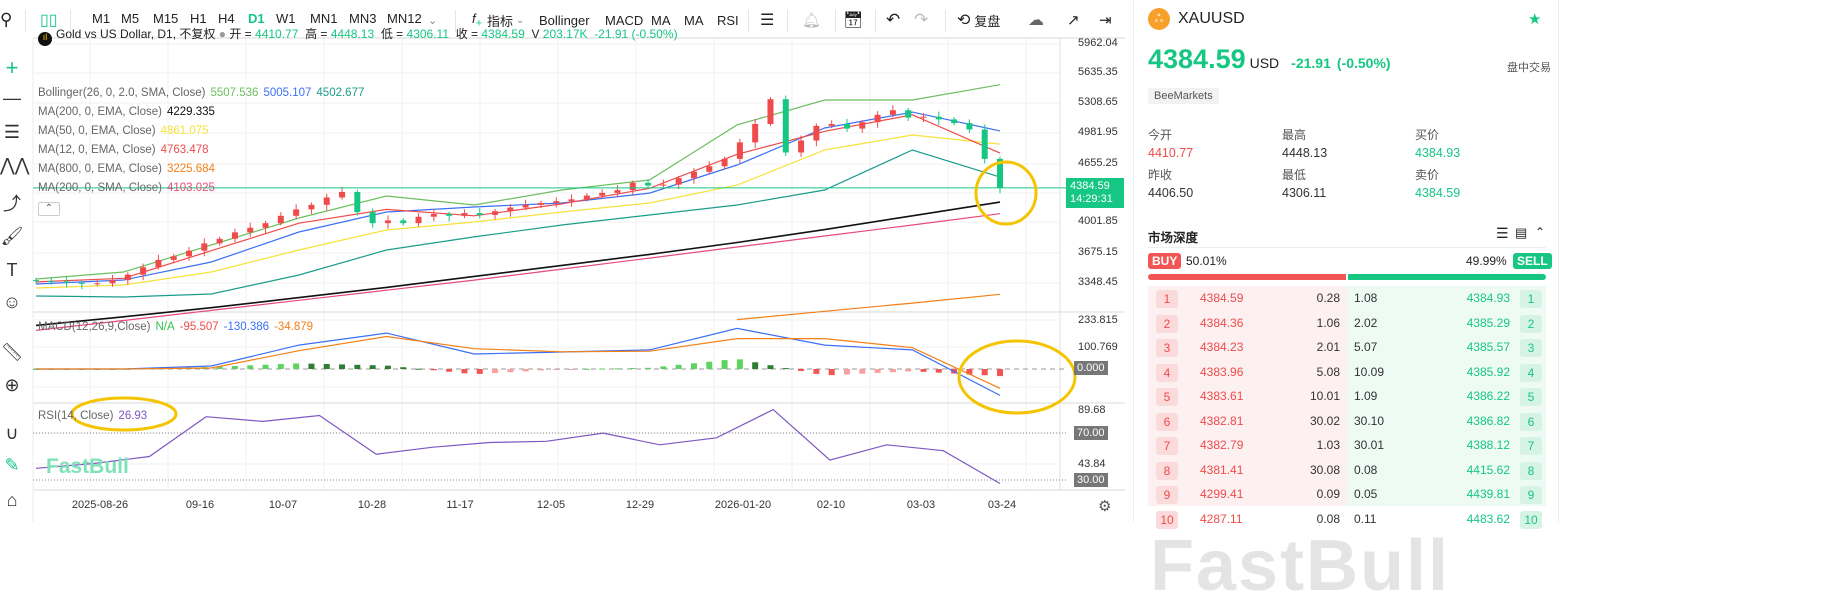 The height and width of the screenshot is (614, 1837). Describe the element at coordinates (124, 414) in the screenshot. I see `annotation-circle` at that location.